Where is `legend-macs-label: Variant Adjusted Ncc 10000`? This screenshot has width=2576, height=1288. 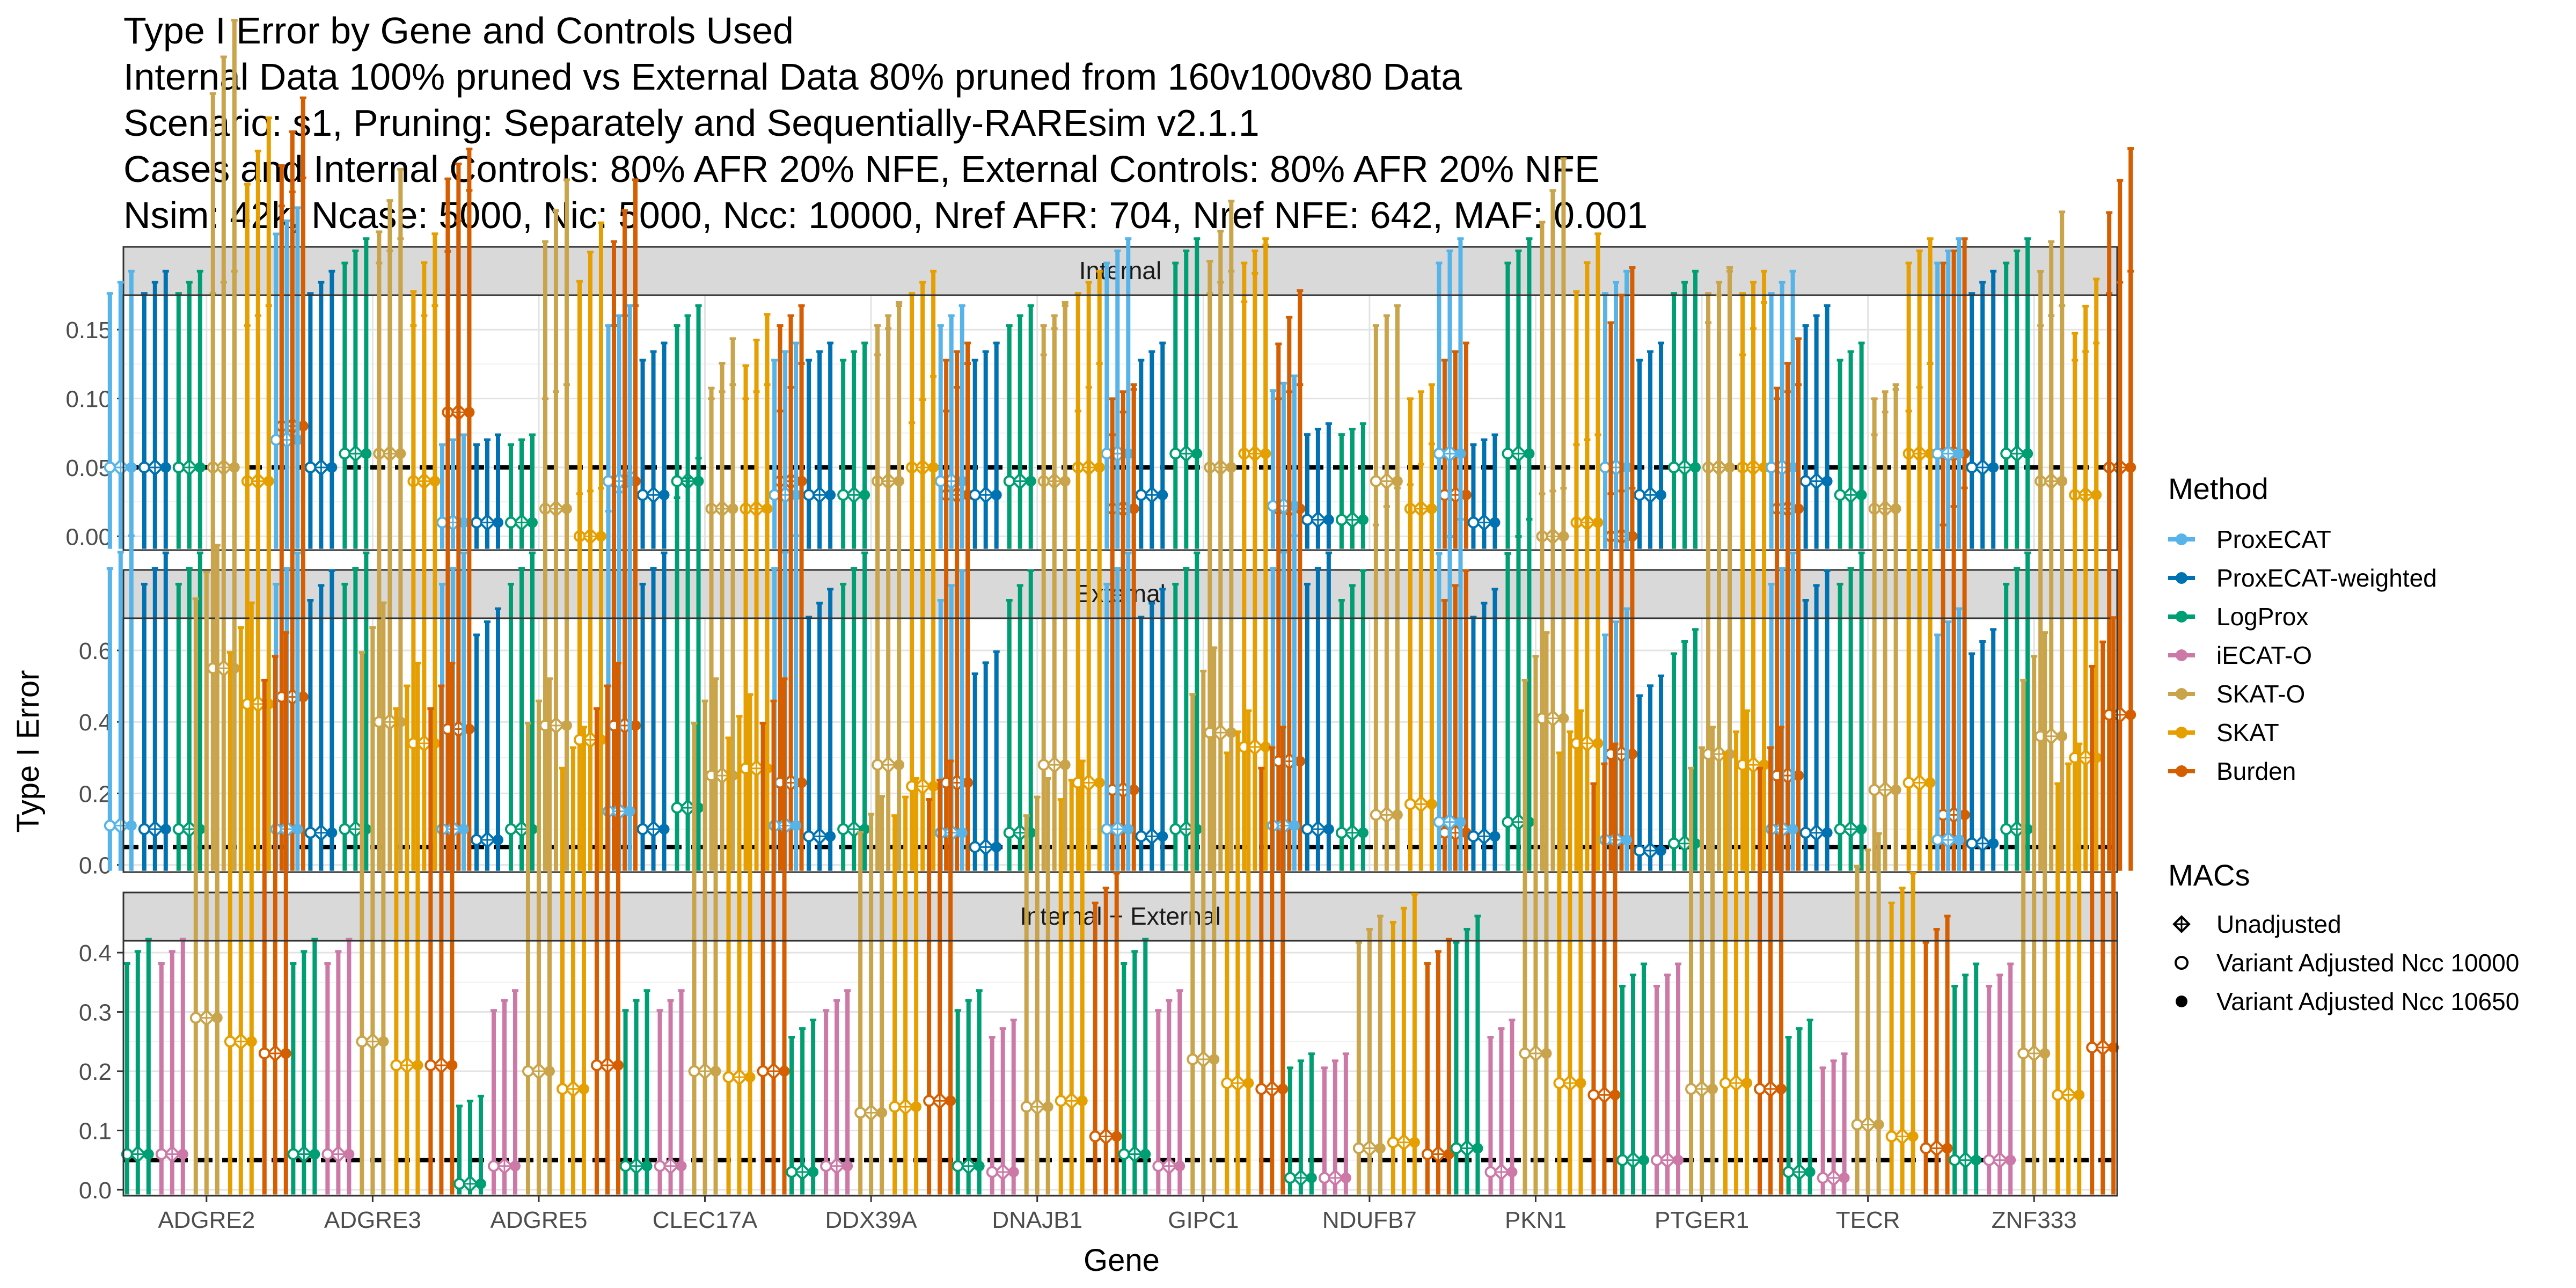 legend-macs-label: Variant Adjusted Ncc 10000 is located at coordinates (2367, 963).